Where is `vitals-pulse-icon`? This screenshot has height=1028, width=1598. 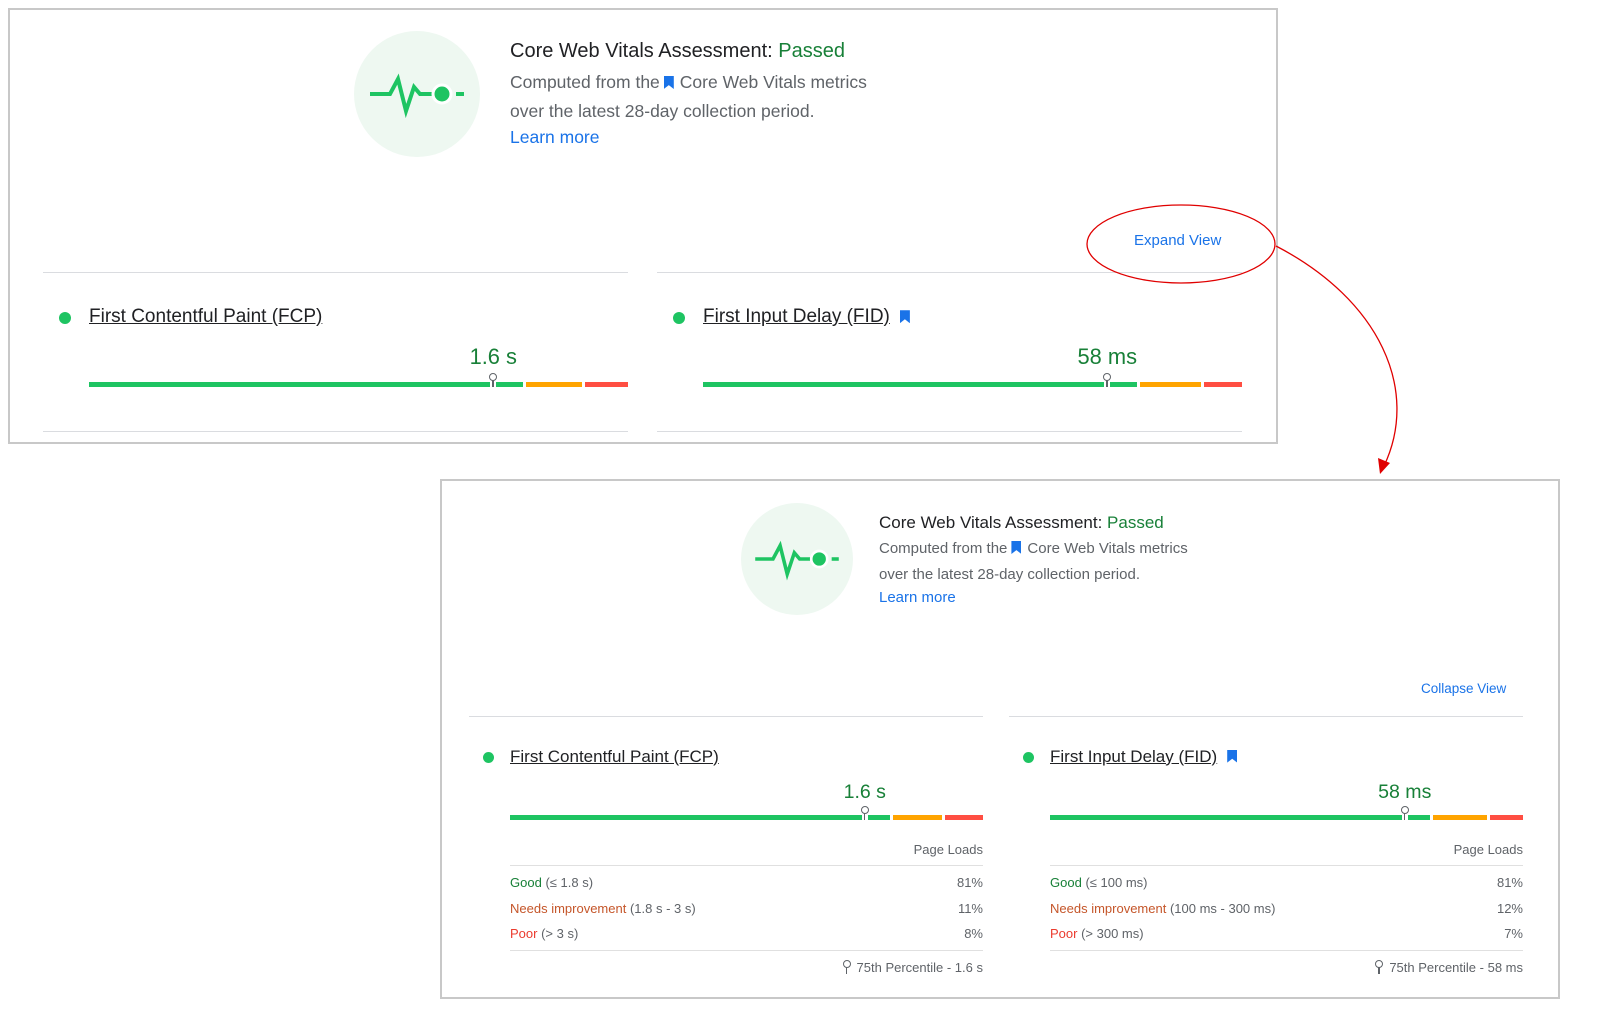
vitals-pulse-icon is located at coordinates (797, 559).